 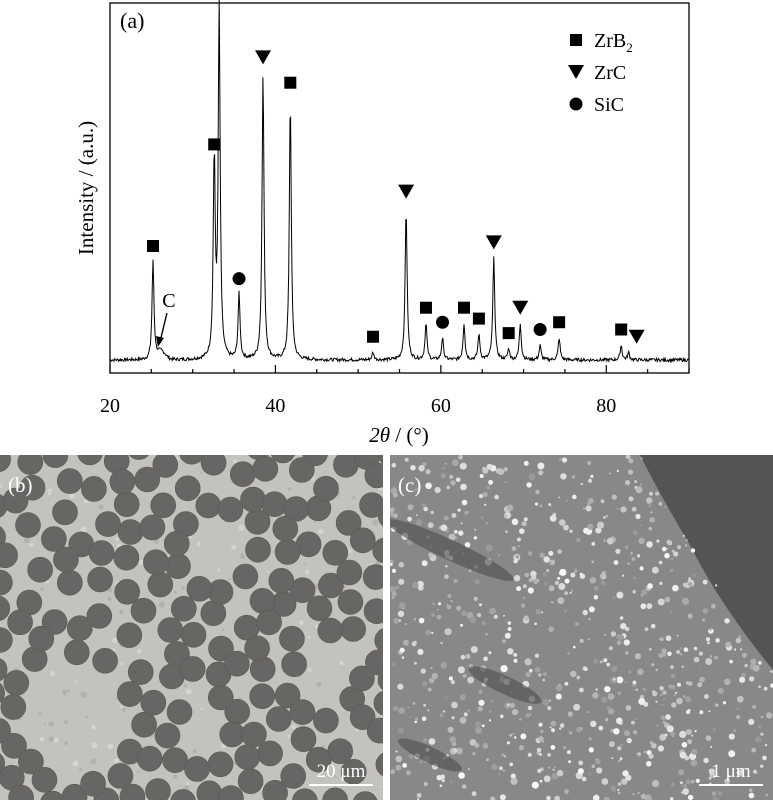 I want to click on x-tick-label: 40, so click(x=275, y=406).